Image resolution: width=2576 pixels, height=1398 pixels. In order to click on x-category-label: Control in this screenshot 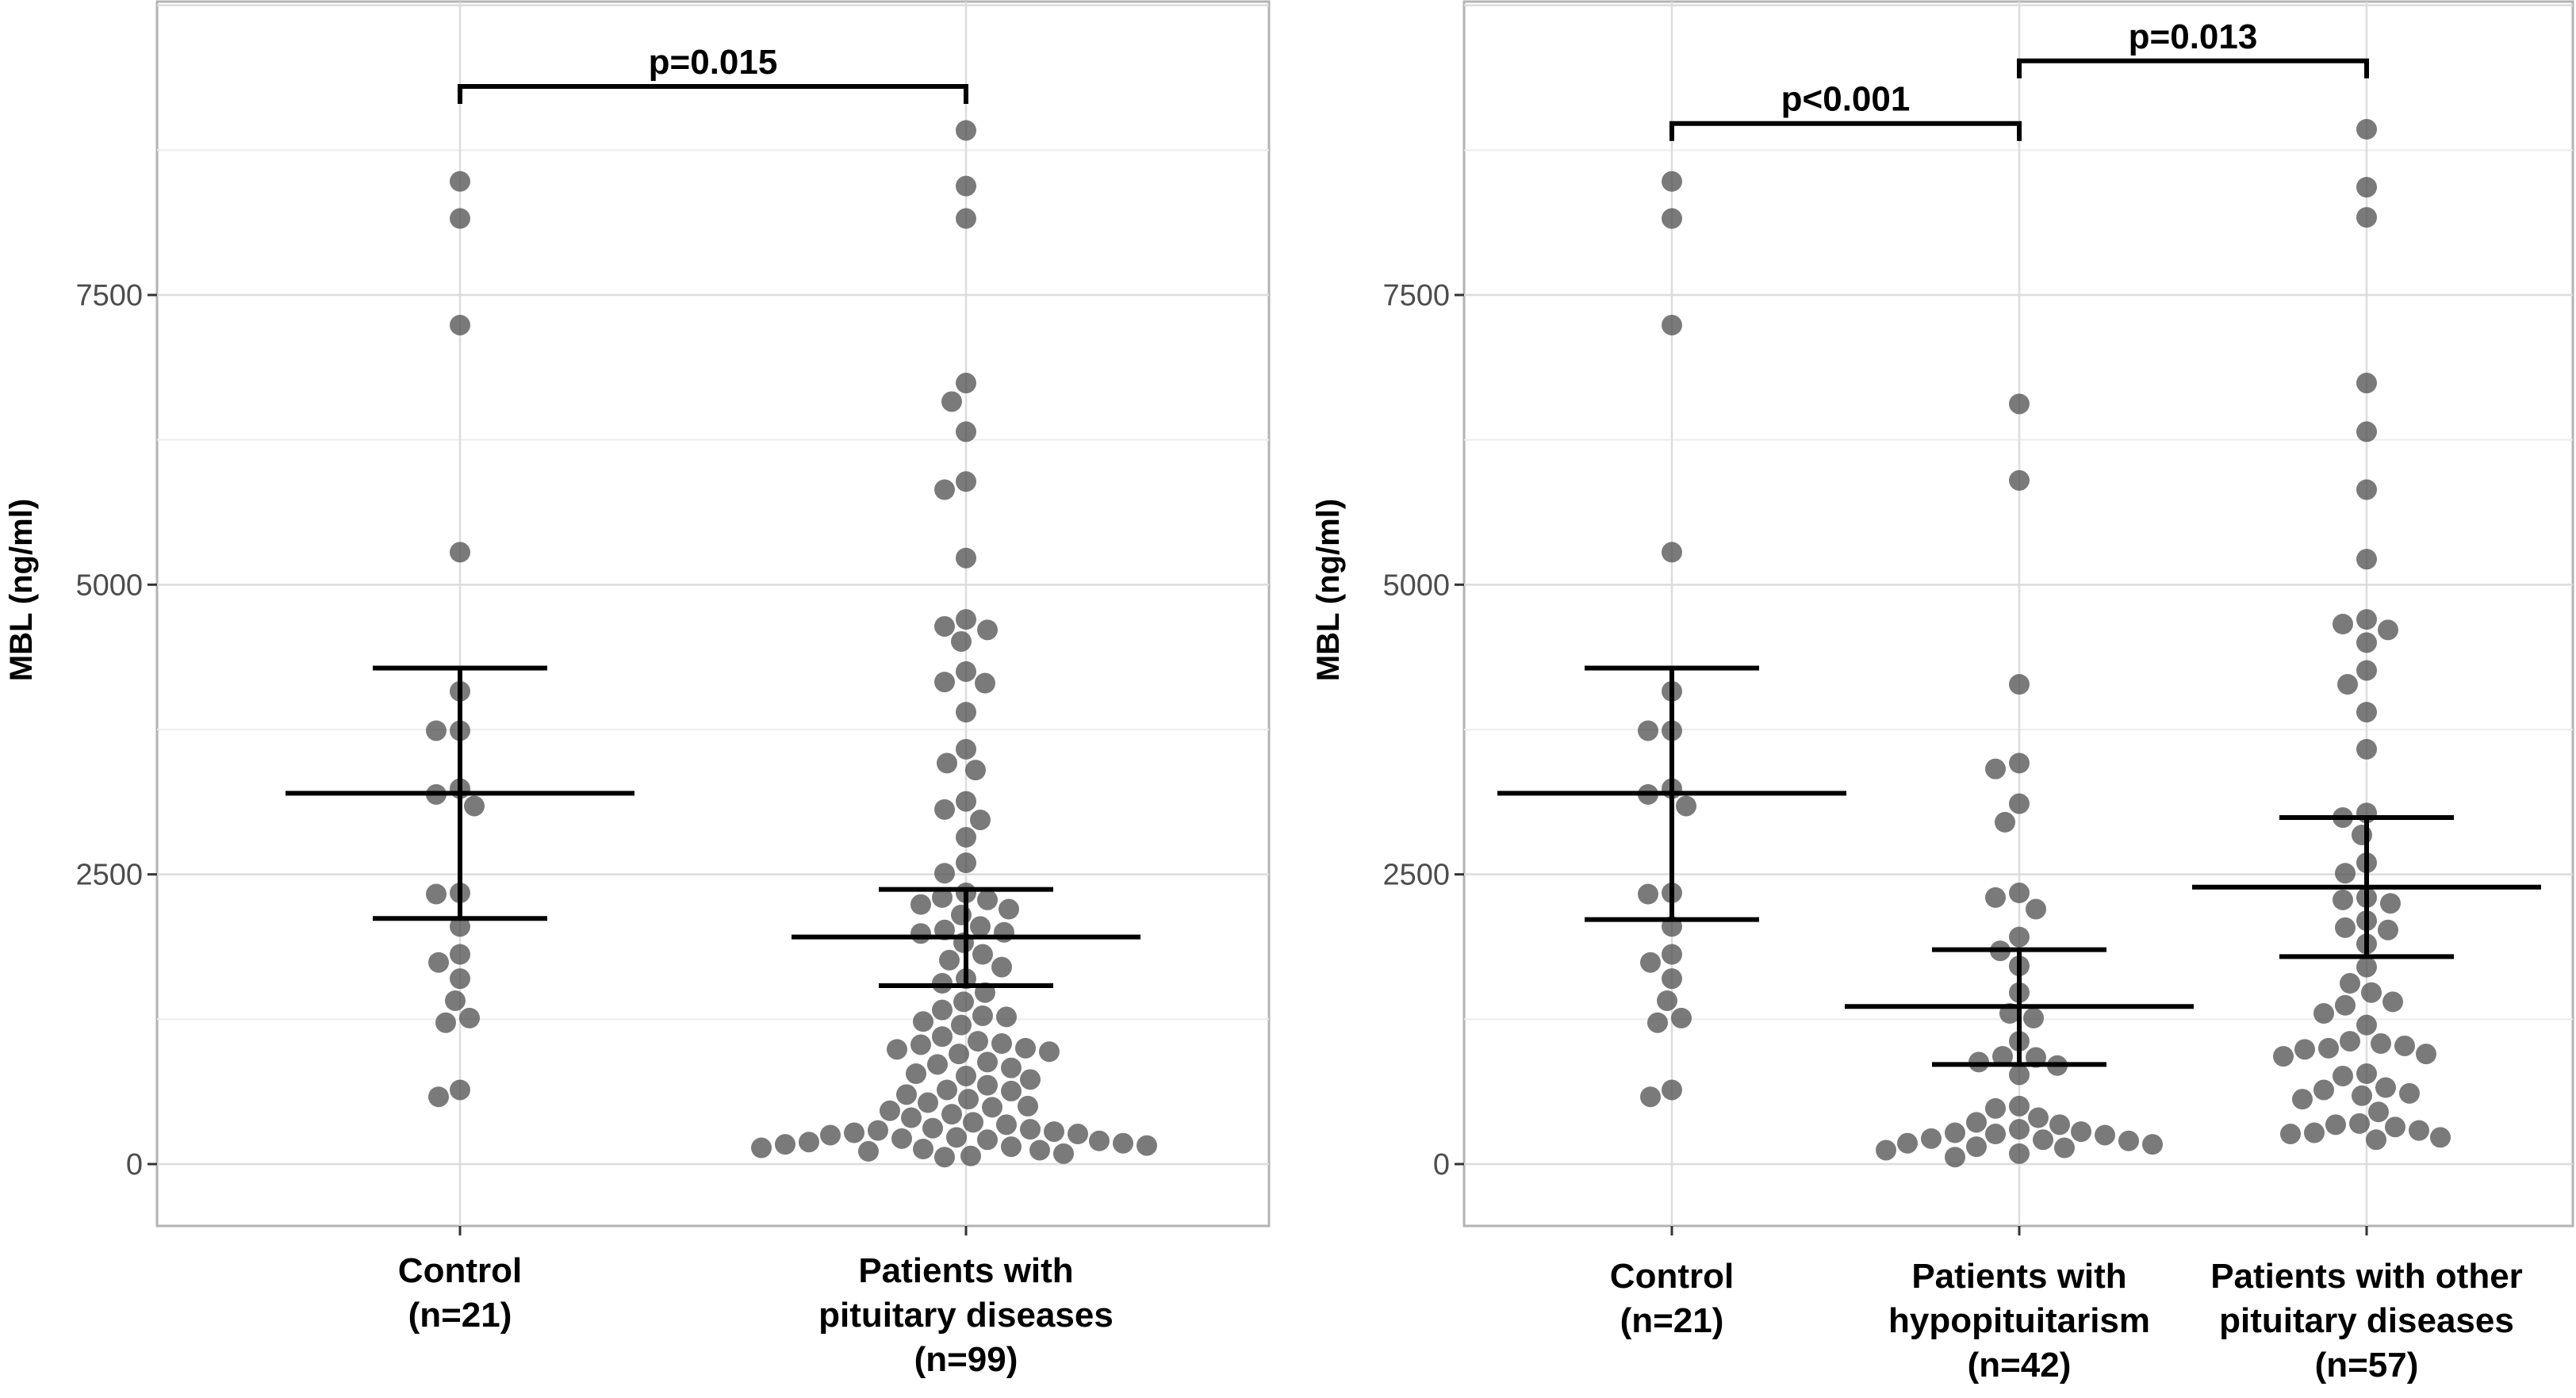, I will do `click(1672, 1276)`.